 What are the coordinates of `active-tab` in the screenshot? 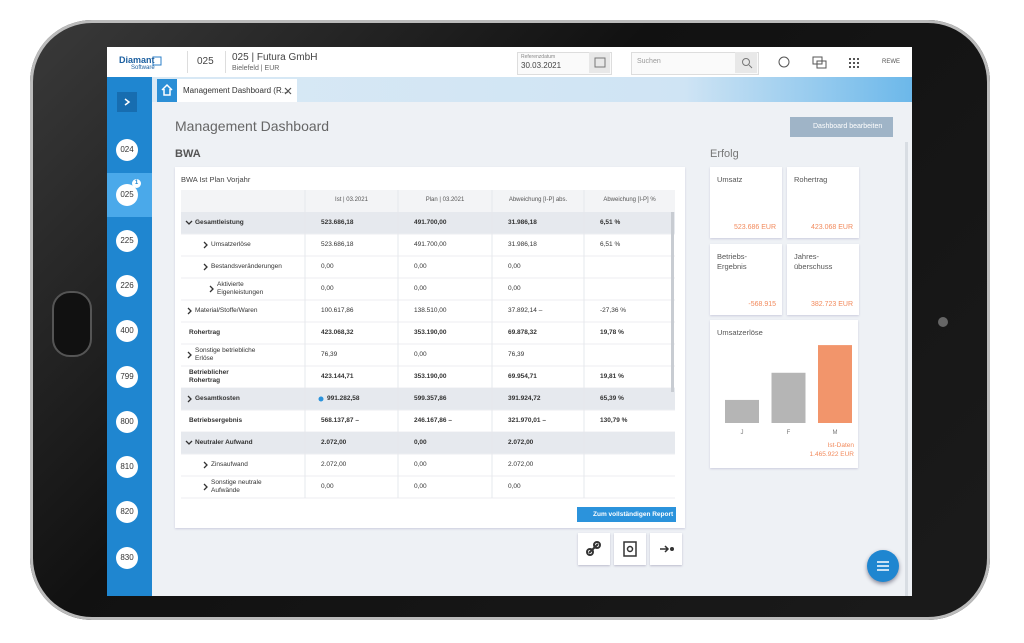 It's located at (237, 90).